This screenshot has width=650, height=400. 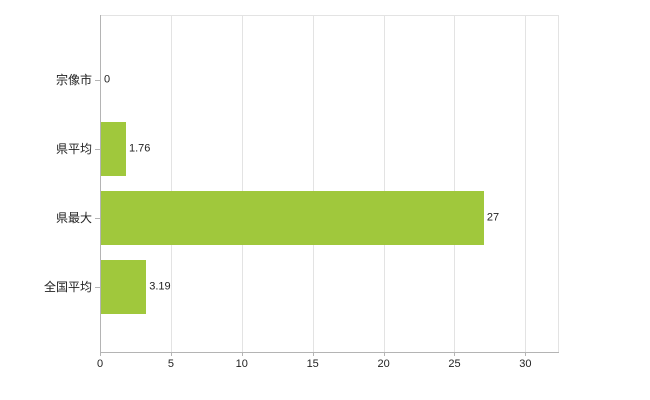 I want to click on y-axis-line, so click(x=100, y=183).